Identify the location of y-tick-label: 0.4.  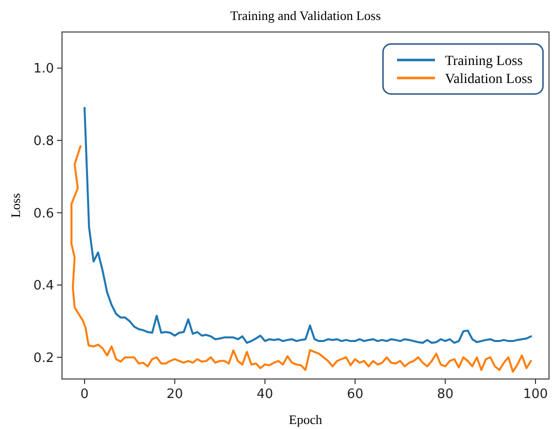
(43, 286).